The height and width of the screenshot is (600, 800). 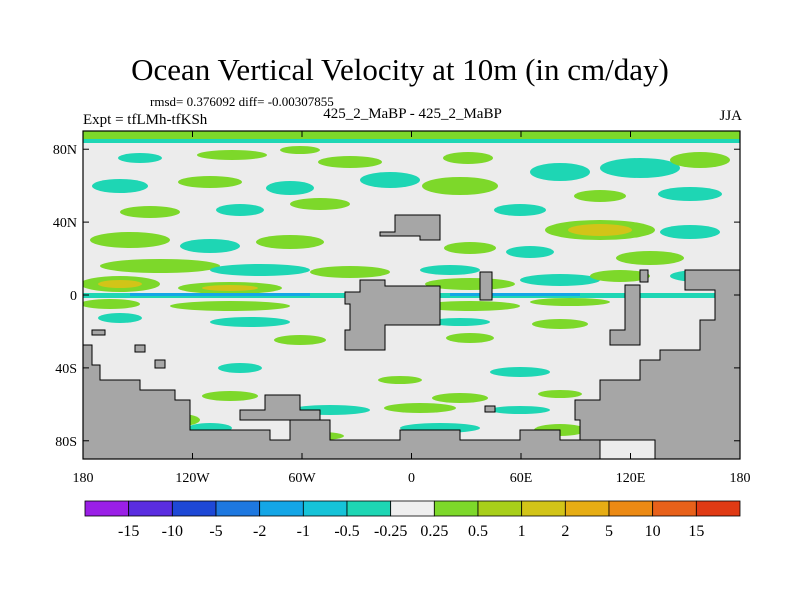 I want to click on colorbar: -15 -10 -5 -2 -1 -0.5 -0.25 0.25 0.5 1 2 5 10 15, so click(x=412, y=520).